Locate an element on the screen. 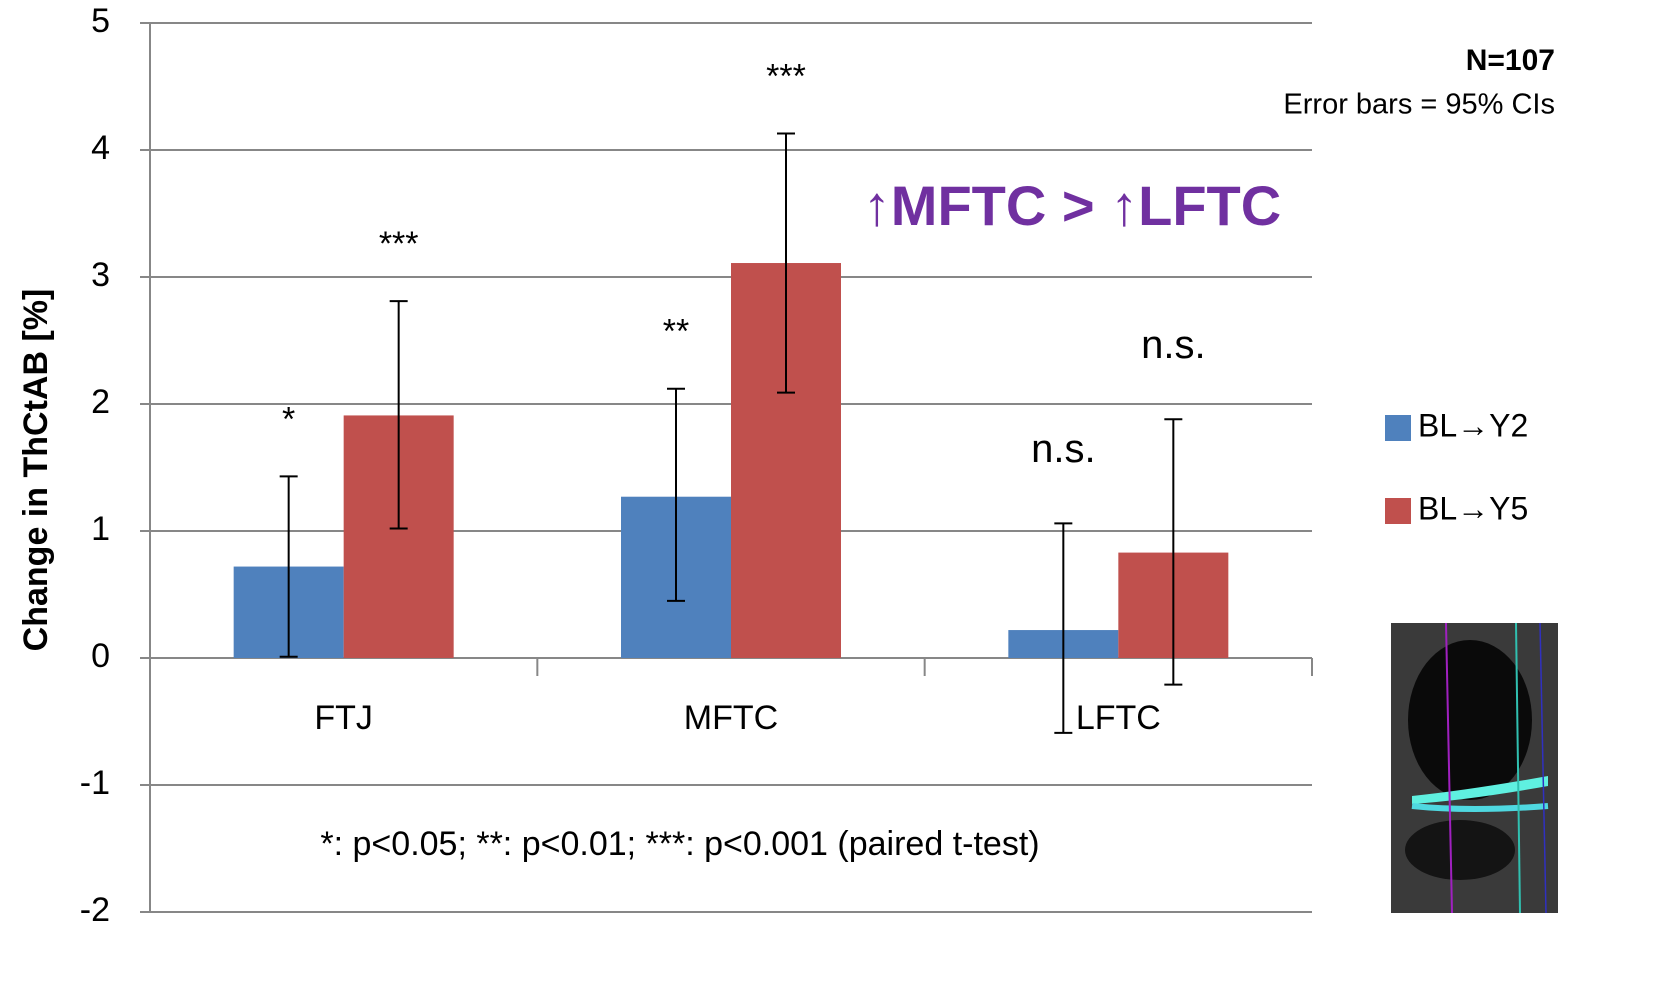 The width and height of the screenshot is (1665, 991). significance-label: ** is located at coordinates (676, 332).